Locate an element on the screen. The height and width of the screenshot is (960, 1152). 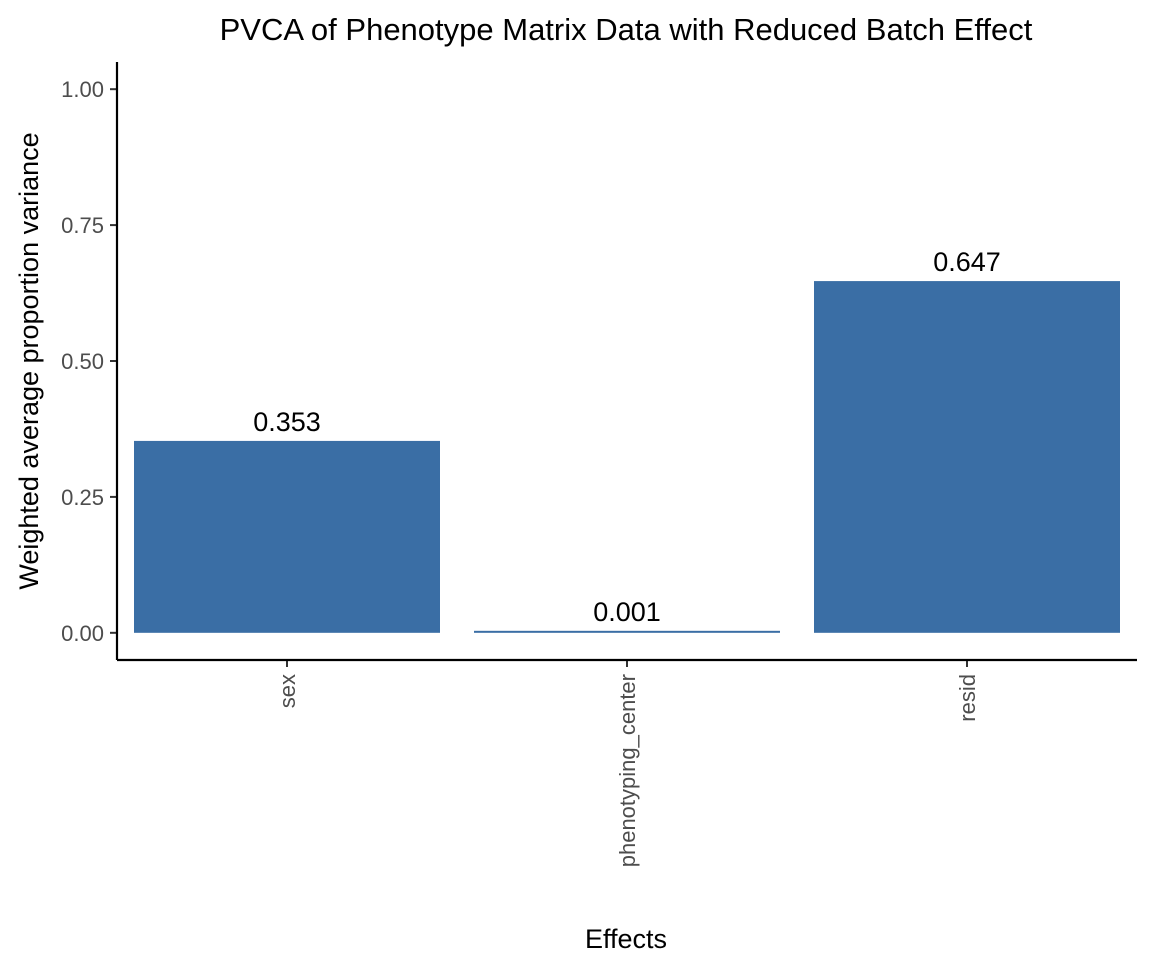
y-tick-label: 0.50 is located at coordinates (82, 361).